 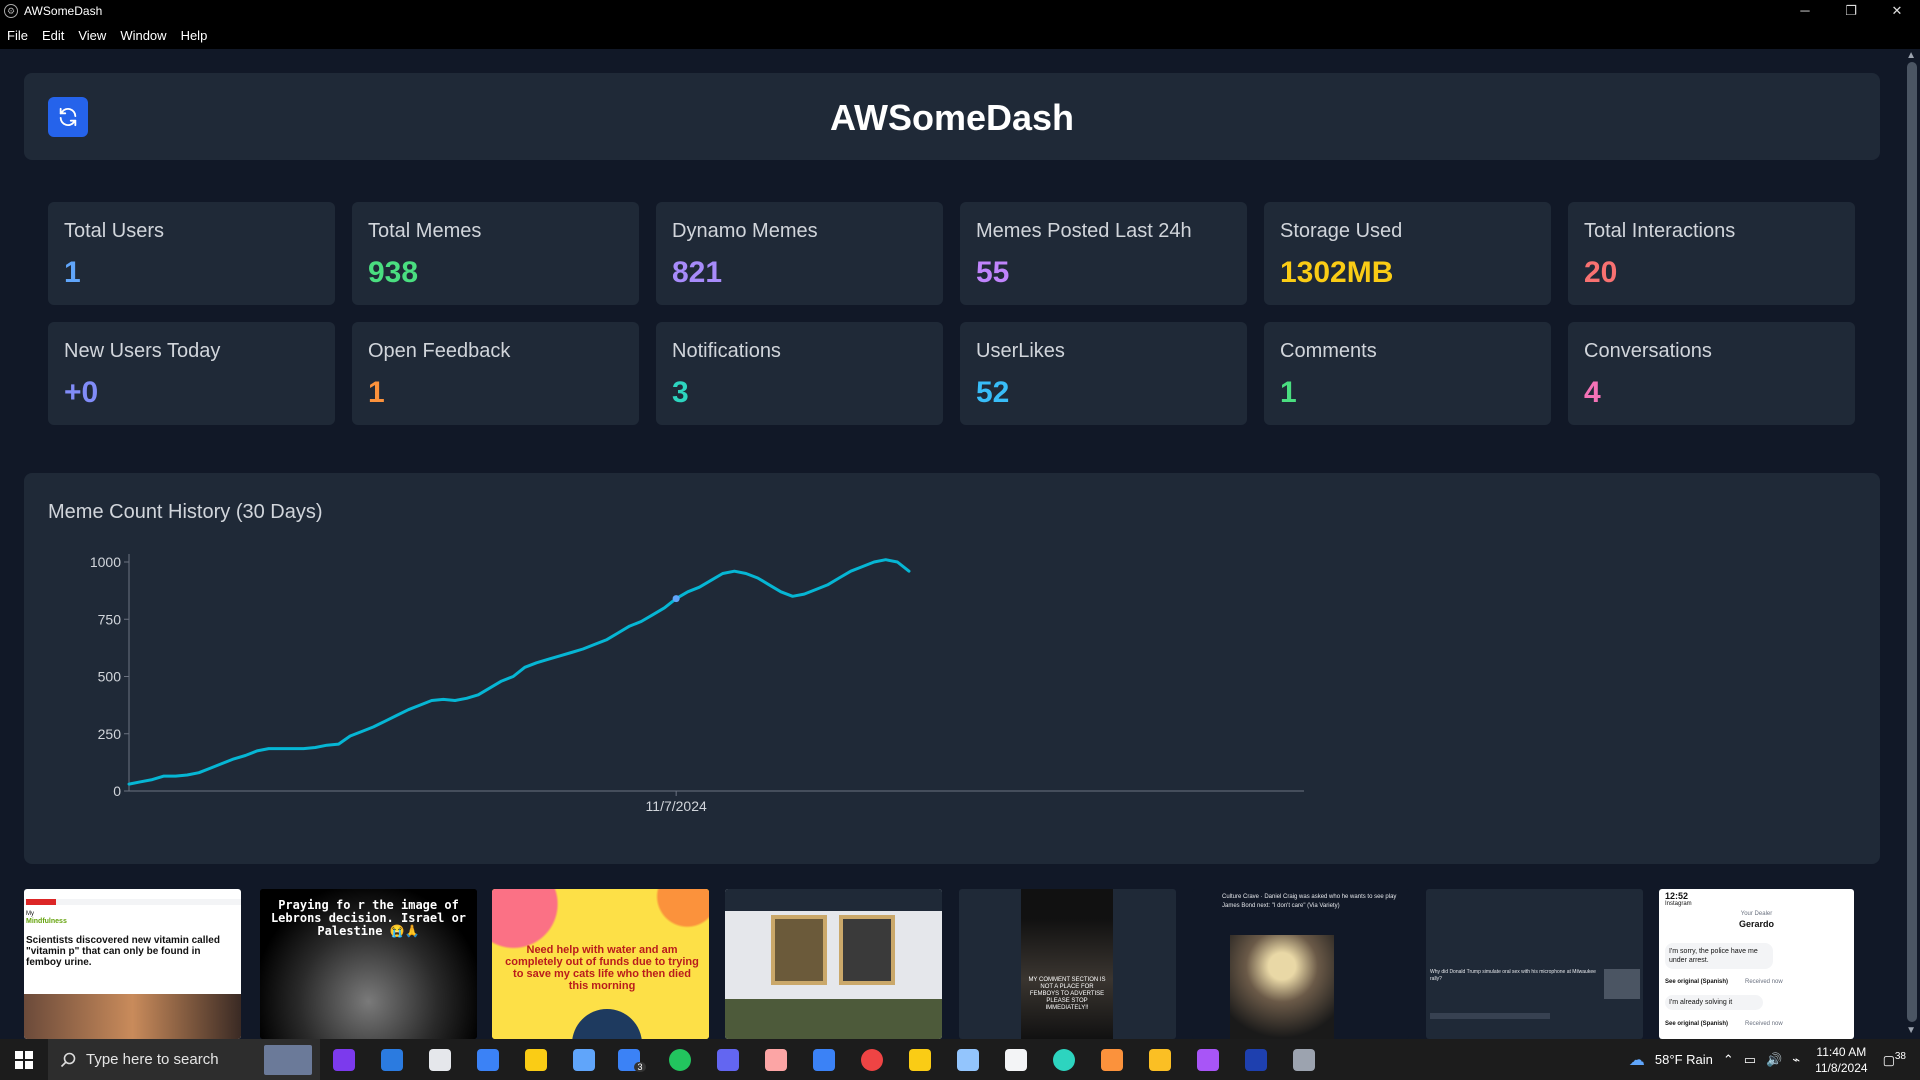 What do you see at coordinates (288, 1060) in the screenshot?
I see `search-highlight-image` at bounding box center [288, 1060].